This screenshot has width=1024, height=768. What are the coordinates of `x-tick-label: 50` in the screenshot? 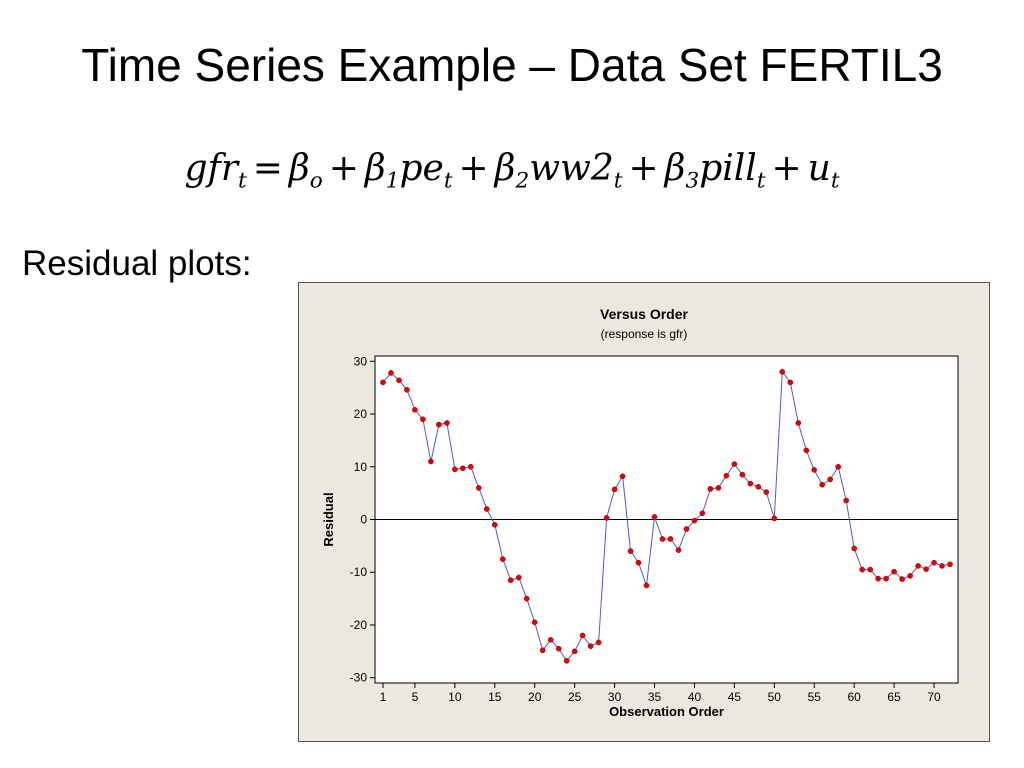 It's located at (775, 697).